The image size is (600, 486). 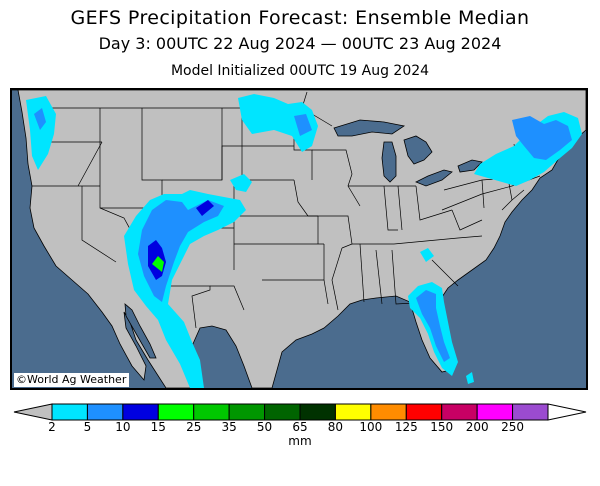 I want to click on great-lakes, so click(x=408, y=153).